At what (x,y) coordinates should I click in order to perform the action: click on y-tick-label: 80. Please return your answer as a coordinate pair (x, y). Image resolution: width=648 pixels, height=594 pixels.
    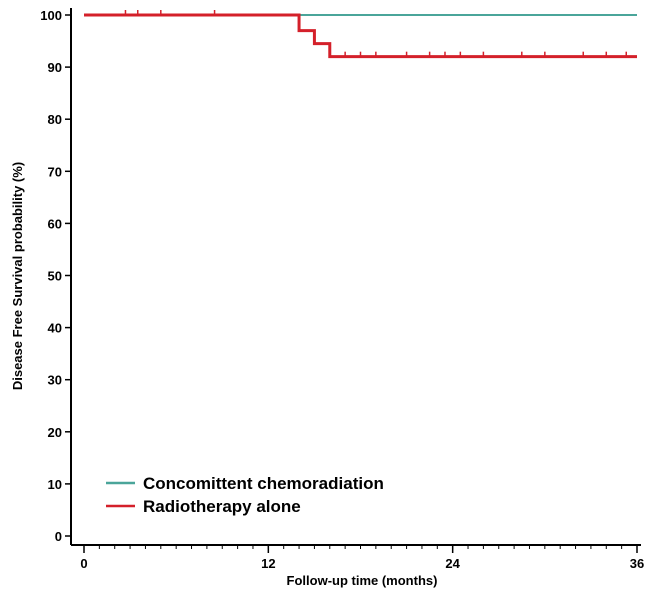
    Looking at the image, I should click on (55, 119).